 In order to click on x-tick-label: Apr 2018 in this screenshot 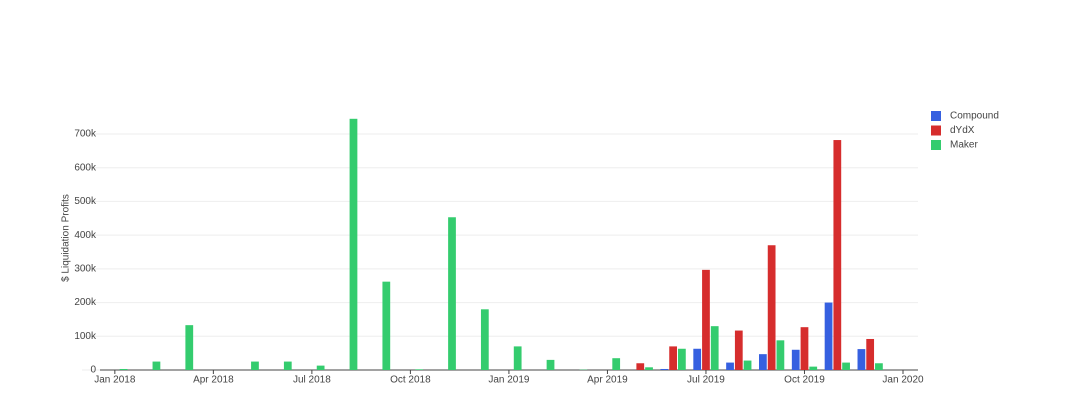, I will do `click(213, 380)`.